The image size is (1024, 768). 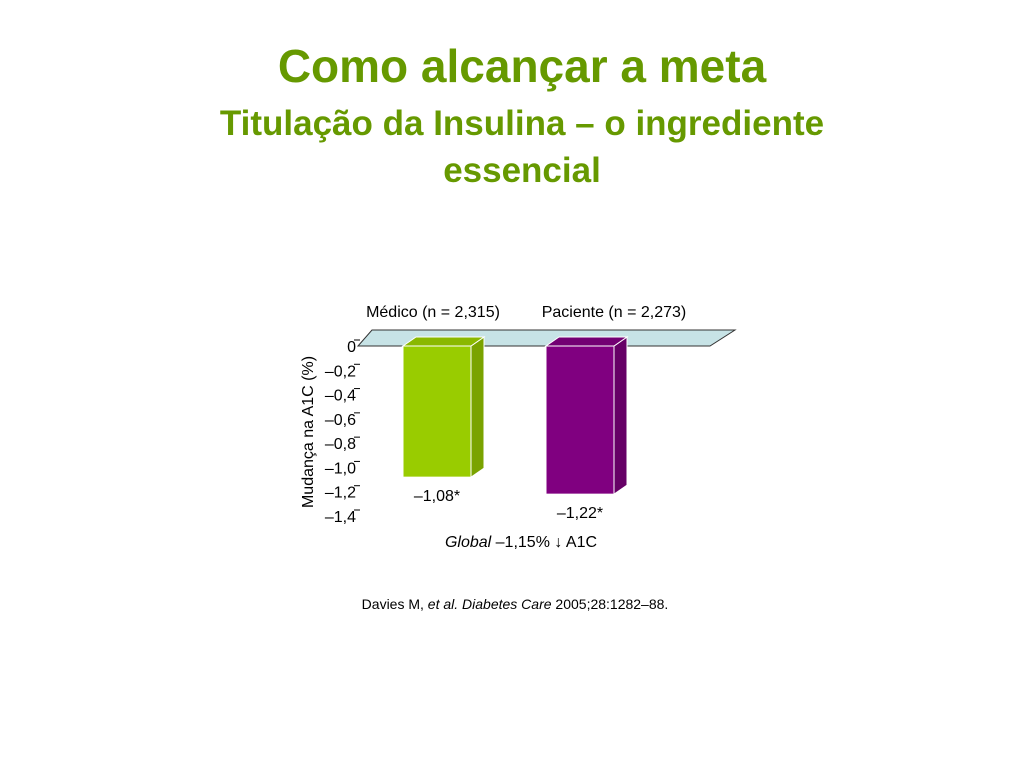 I want to click on source-part: Davies M,, so click(x=395, y=604).